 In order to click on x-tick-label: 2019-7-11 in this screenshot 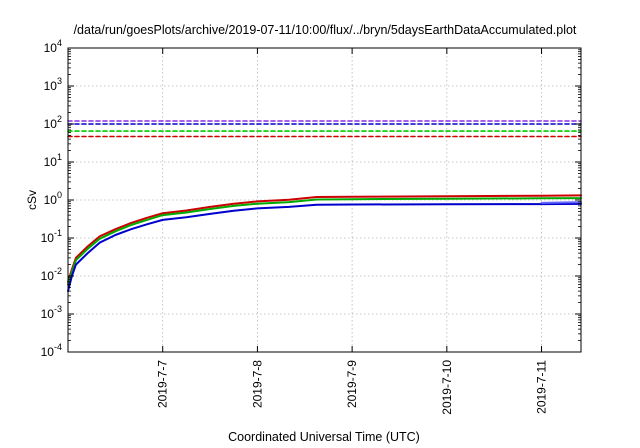, I will do `click(542, 387)`.